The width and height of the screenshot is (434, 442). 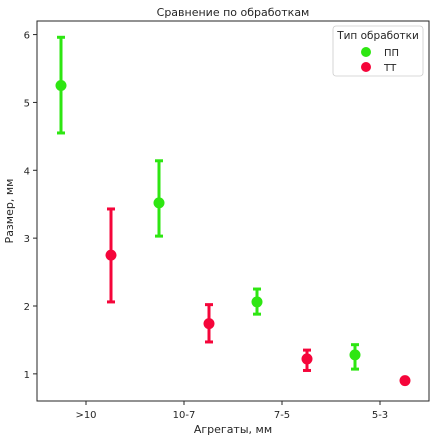 What do you see at coordinates (231, 411) in the screenshot?
I see `x-axis: >10 10-7 7-5 5-3` at bounding box center [231, 411].